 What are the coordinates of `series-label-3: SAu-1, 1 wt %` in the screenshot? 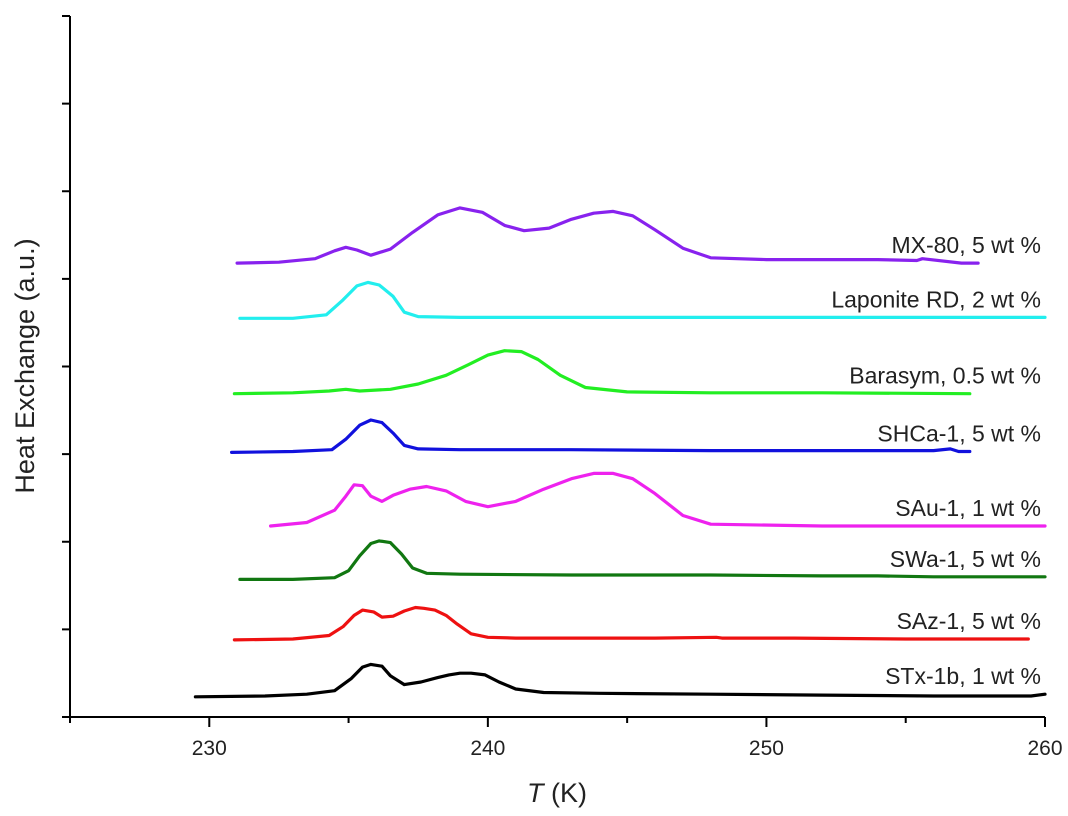 It's located at (968, 508).